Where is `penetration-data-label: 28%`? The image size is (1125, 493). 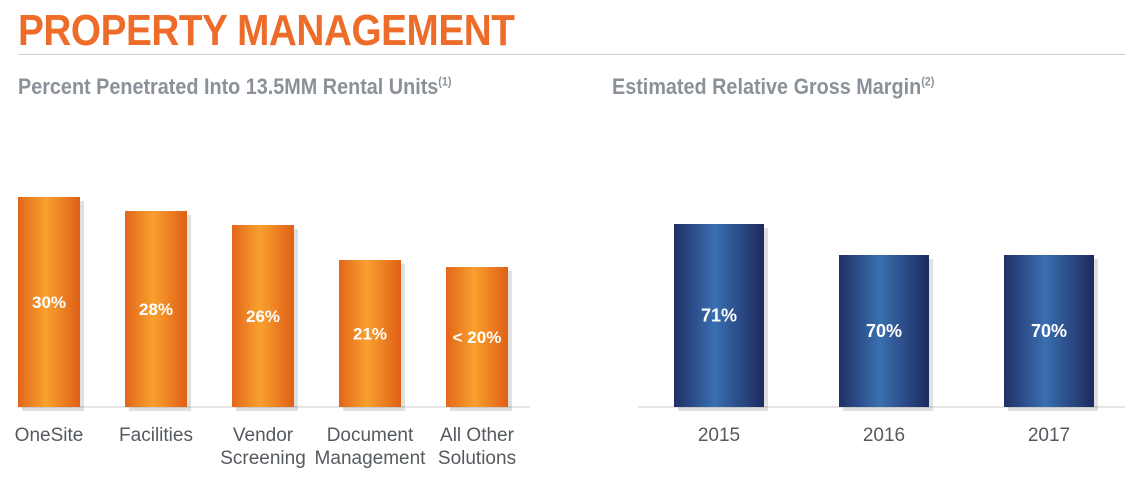 penetration-data-label: 28% is located at coordinates (156, 309).